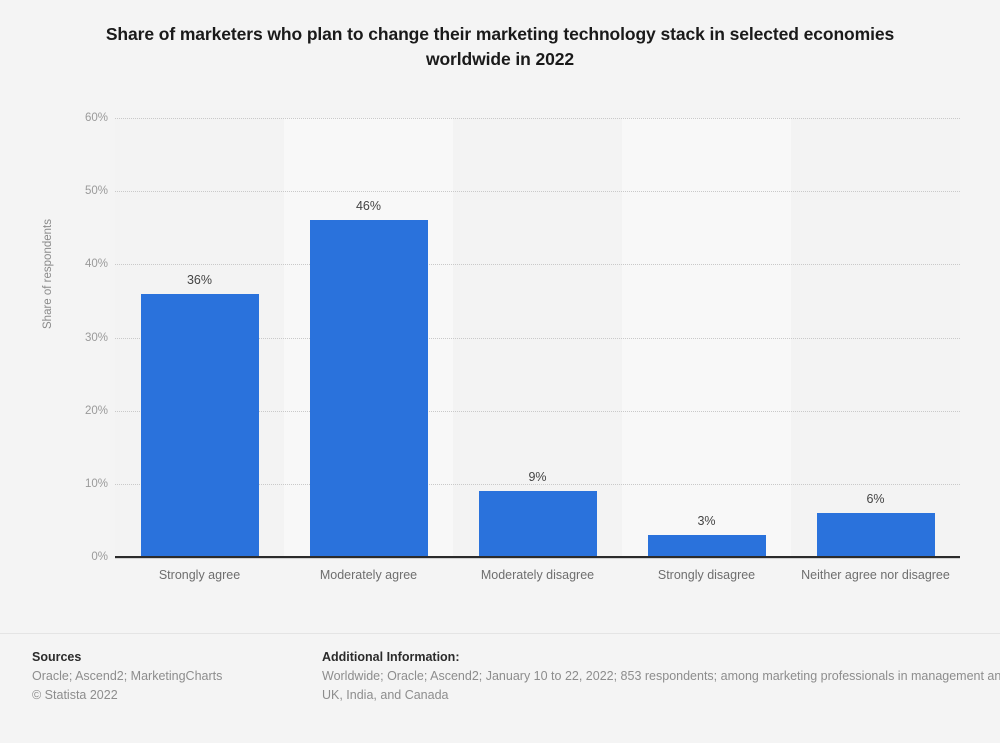 Image resolution: width=1000 pixels, height=743 pixels. Describe the element at coordinates (537, 575) in the screenshot. I see `x-axis-tick-label: Moderately disagree` at that location.